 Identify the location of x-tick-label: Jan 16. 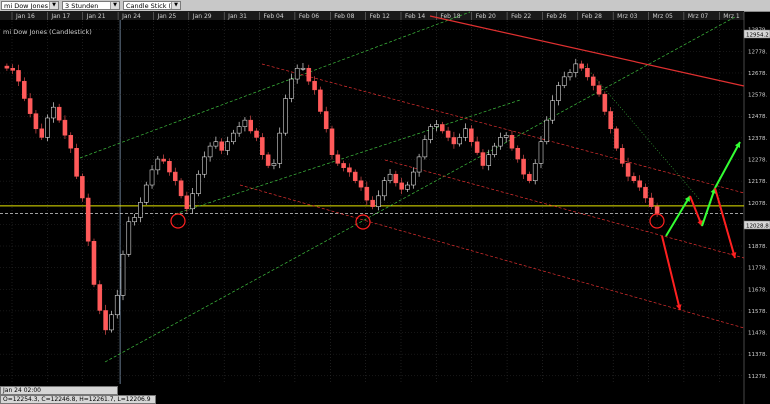
(25, 16).